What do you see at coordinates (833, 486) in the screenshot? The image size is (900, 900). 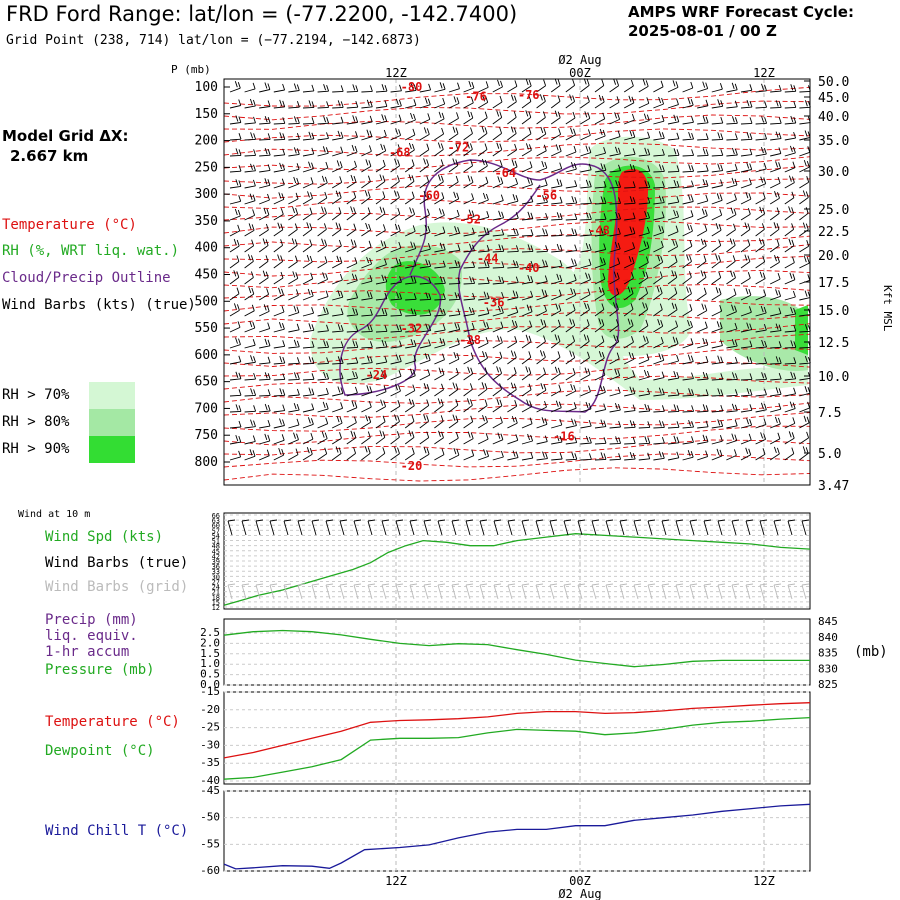 I see `kft-tick-14: 3.47` at bounding box center [833, 486].